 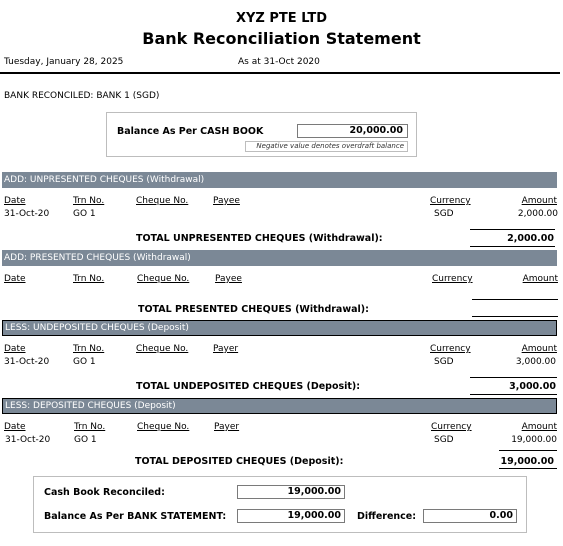 I want to click on total-value-deposited: 19,000.00, so click(x=527, y=461).